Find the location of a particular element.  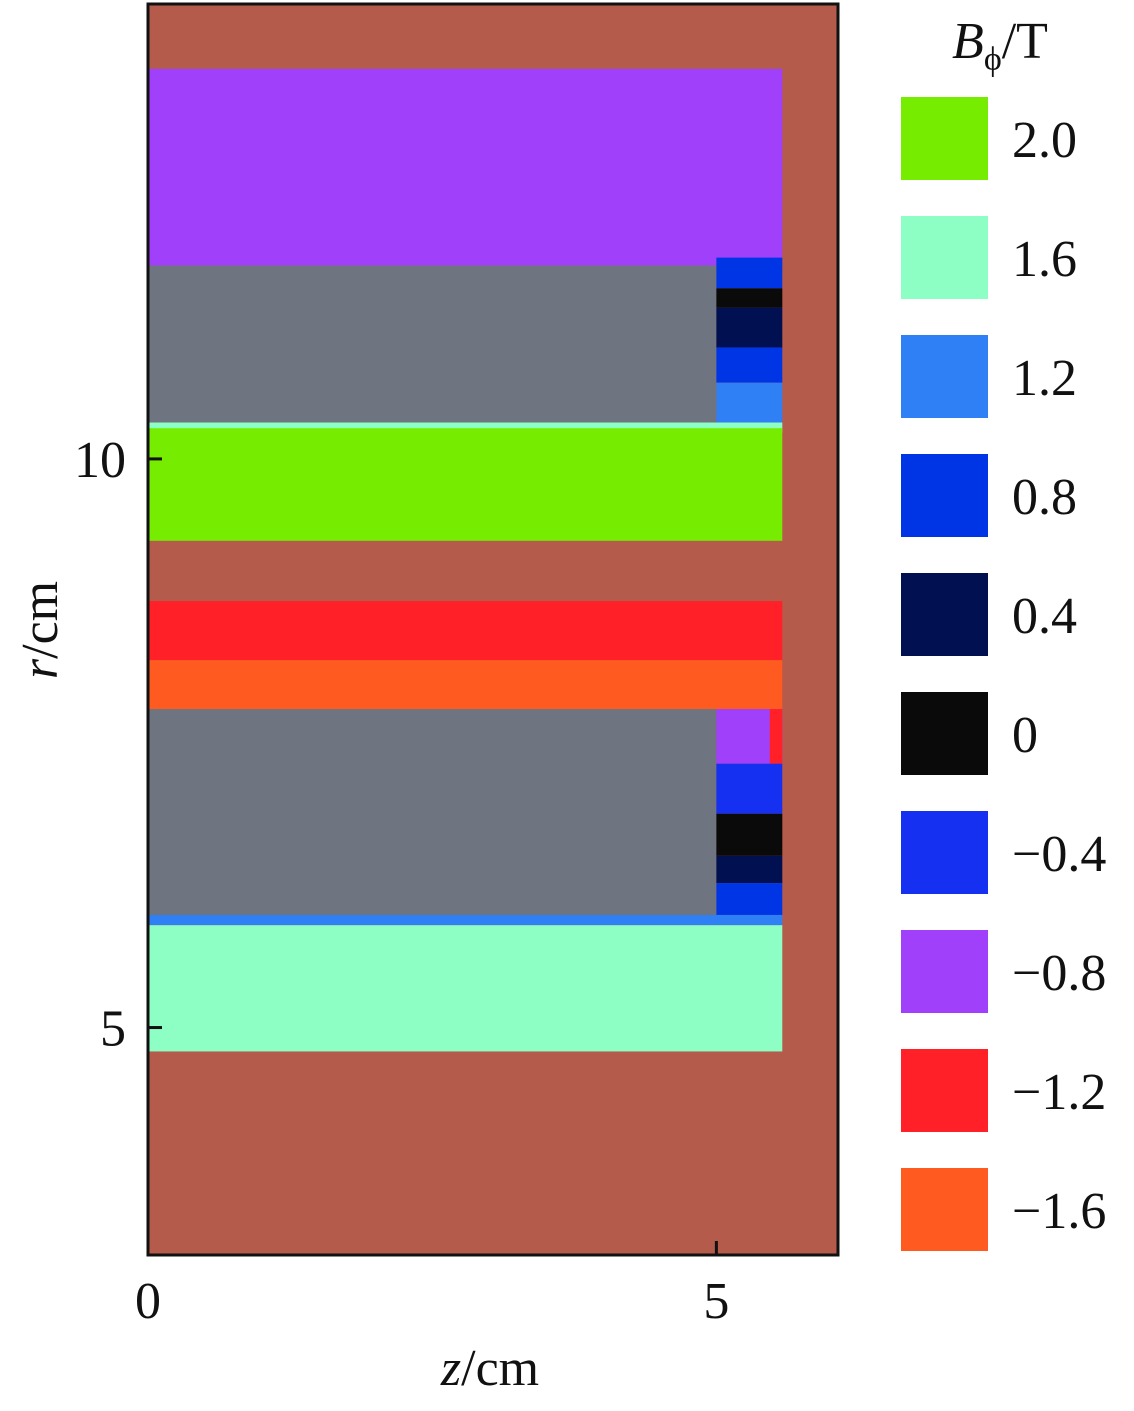

legend-label: −1.2 is located at coordinates (1059, 1092).